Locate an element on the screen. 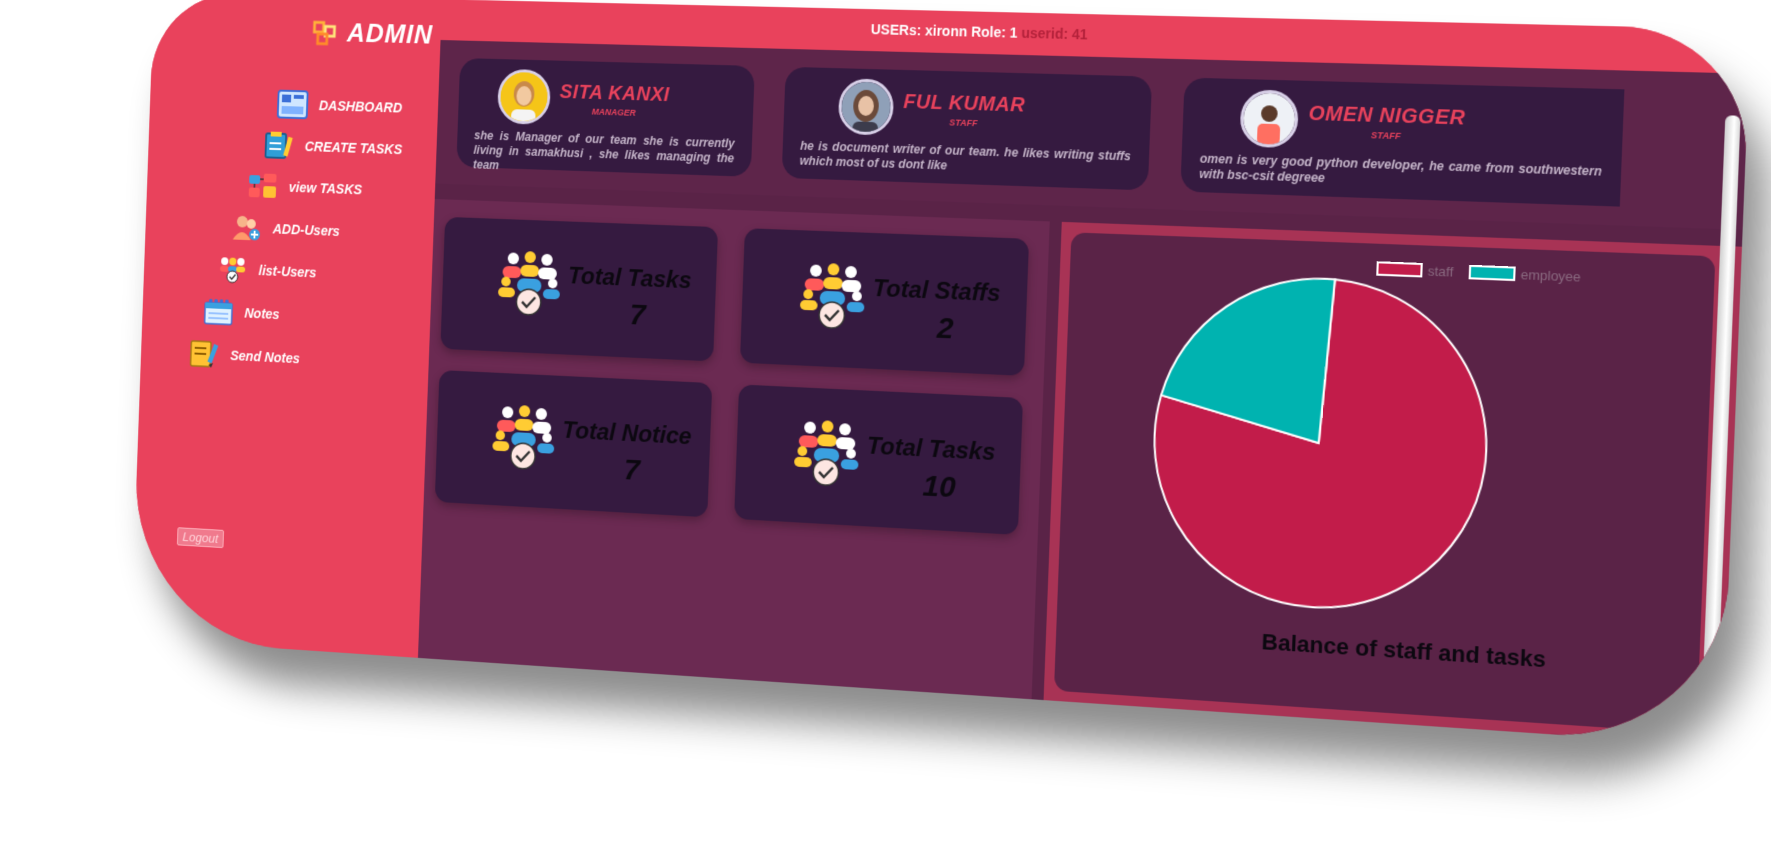 The width and height of the screenshot is (1771, 854). sidebar-item-view-tasks: view TASKS is located at coordinates (305, 187).